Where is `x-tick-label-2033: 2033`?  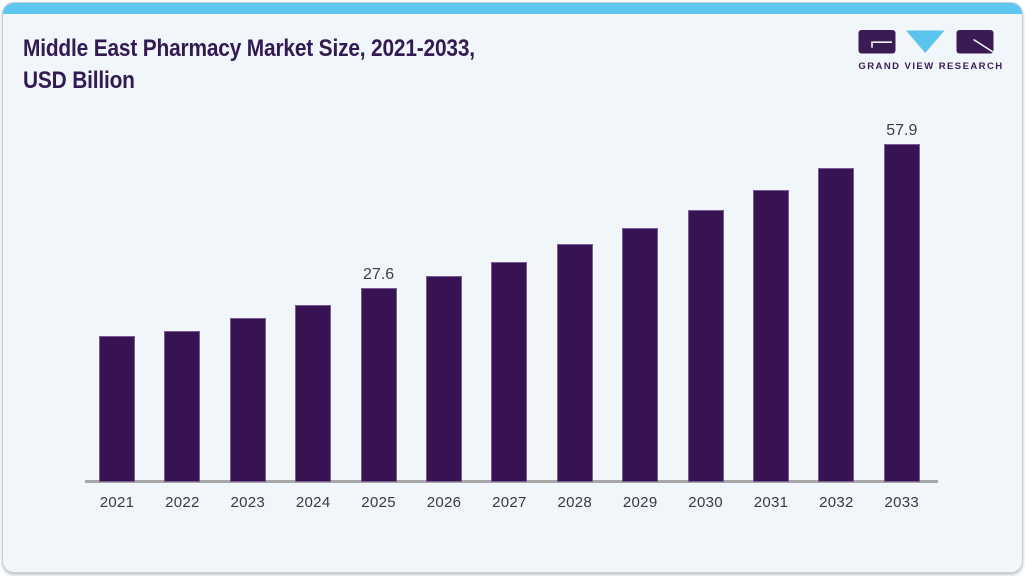 x-tick-label-2033: 2033 is located at coordinates (902, 502).